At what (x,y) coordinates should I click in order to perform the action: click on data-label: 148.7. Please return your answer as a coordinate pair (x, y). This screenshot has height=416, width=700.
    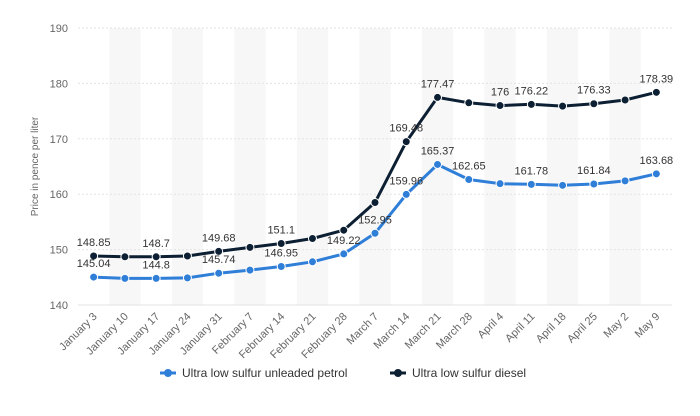
    Looking at the image, I should click on (156, 244).